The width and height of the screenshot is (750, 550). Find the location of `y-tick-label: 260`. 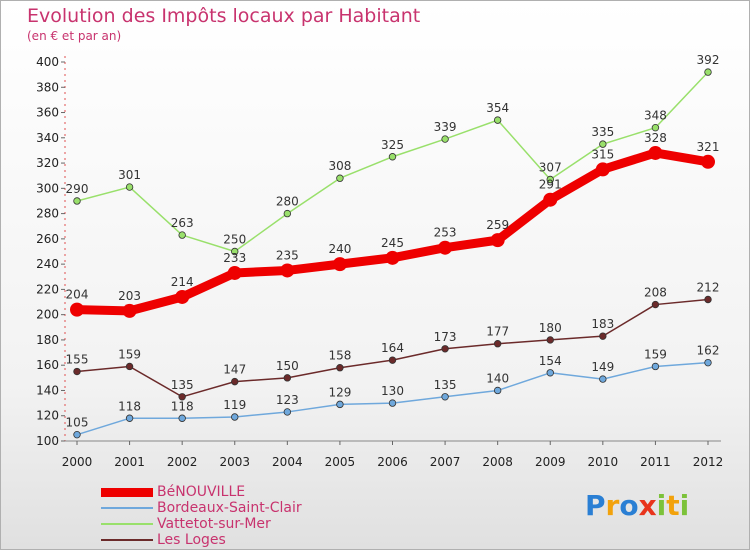

y-tick-label: 260 is located at coordinates (47, 239).